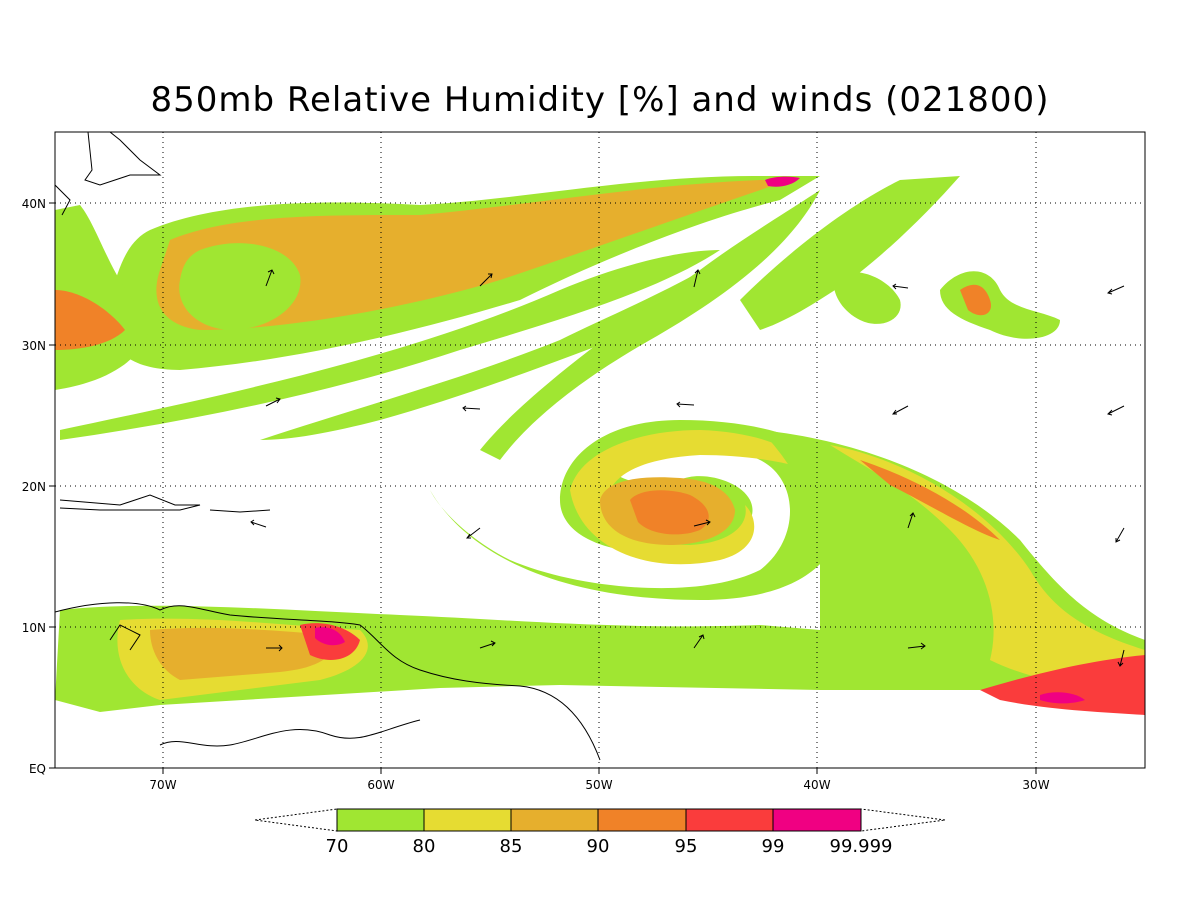  What do you see at coordinates (975, 300) in the screenshot?
I see `humidity-blob-ne-core` at bounding box center [975, 300].